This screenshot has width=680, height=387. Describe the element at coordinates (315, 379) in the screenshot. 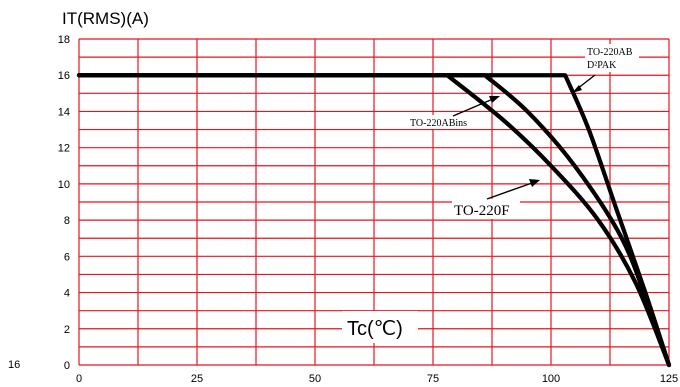

I see `x-tick-label: 50` at that location.